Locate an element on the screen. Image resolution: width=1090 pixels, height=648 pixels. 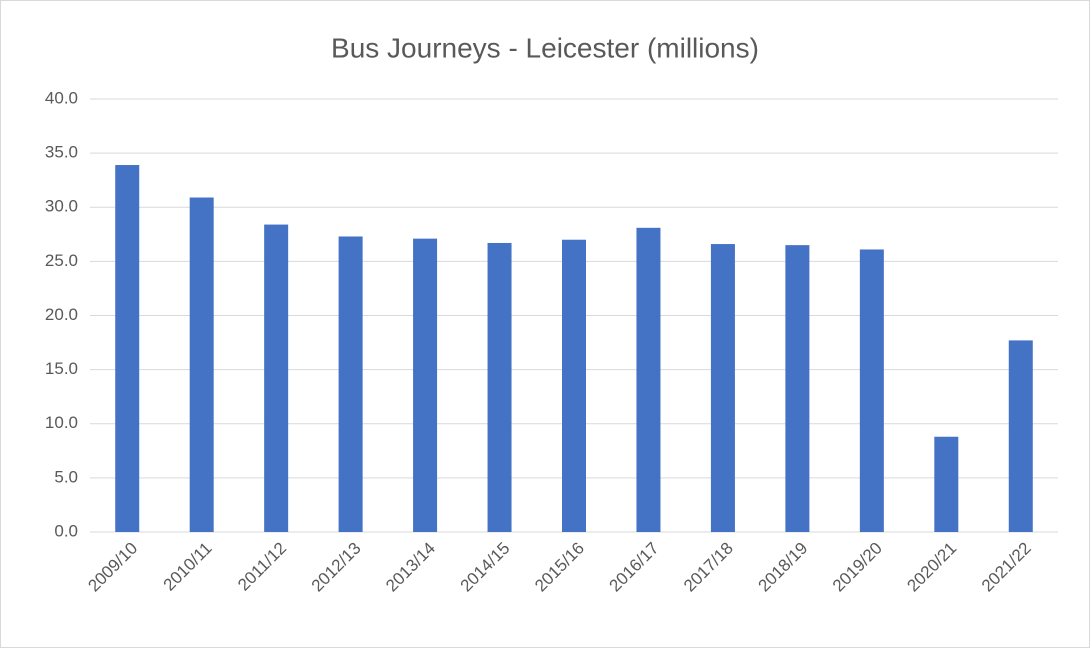
y-tick-label: 0.0 is located at coordinates (66, 530).